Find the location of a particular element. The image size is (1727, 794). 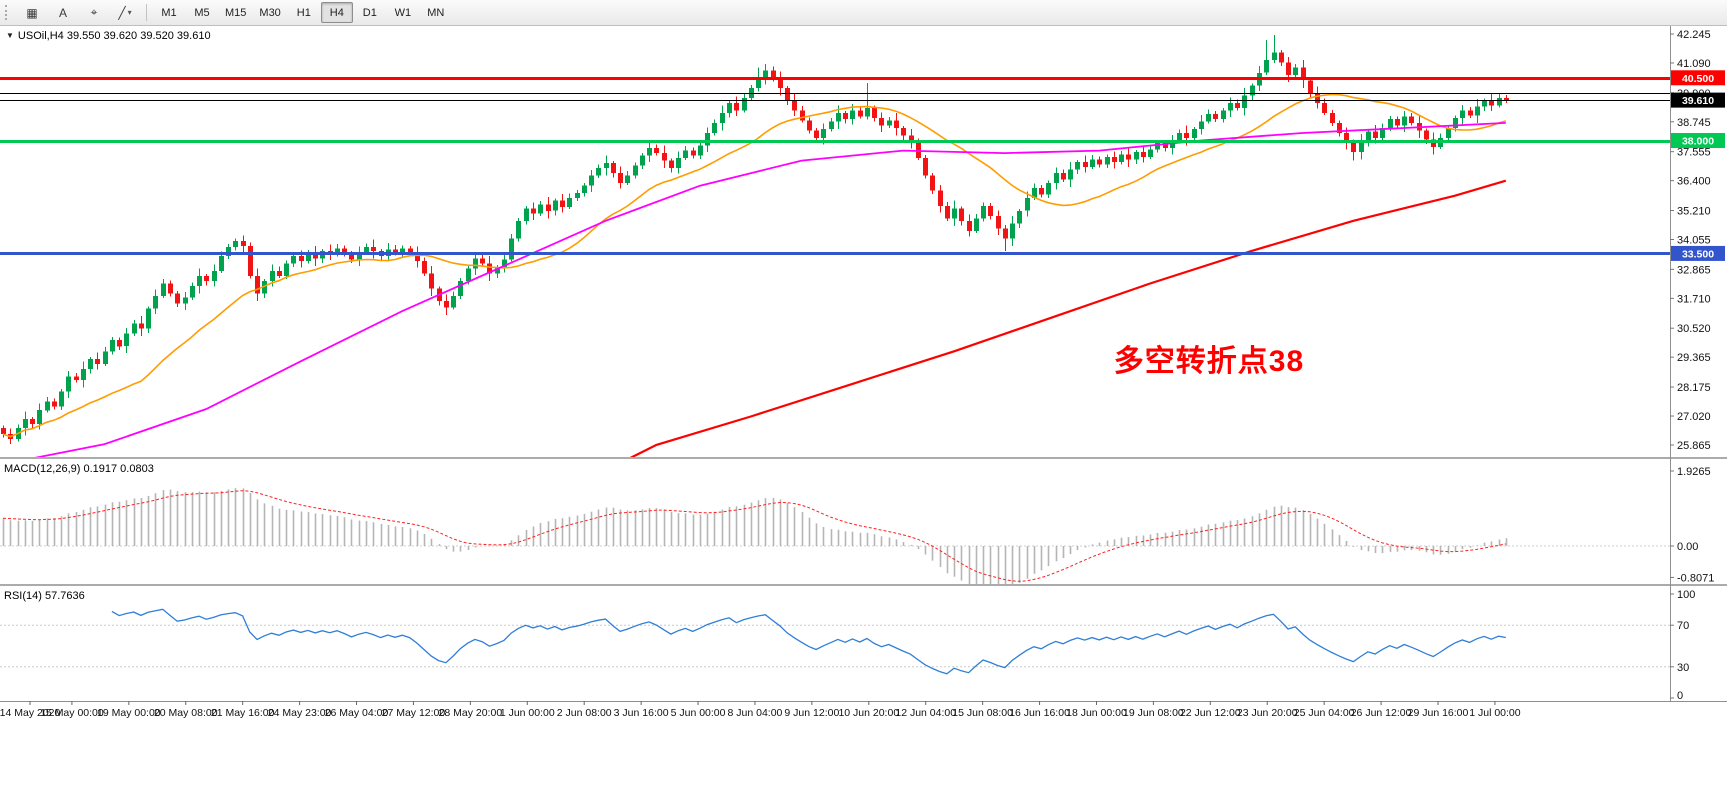

price-tick-label: 29.365 is located at coordinates (1694, 358).